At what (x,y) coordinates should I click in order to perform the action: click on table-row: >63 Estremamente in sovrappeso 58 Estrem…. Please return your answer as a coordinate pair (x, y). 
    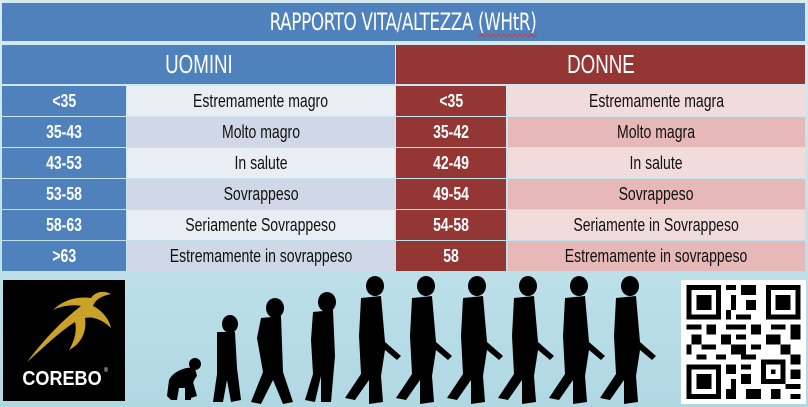
    Looking at the image, I should click on (403, 256).